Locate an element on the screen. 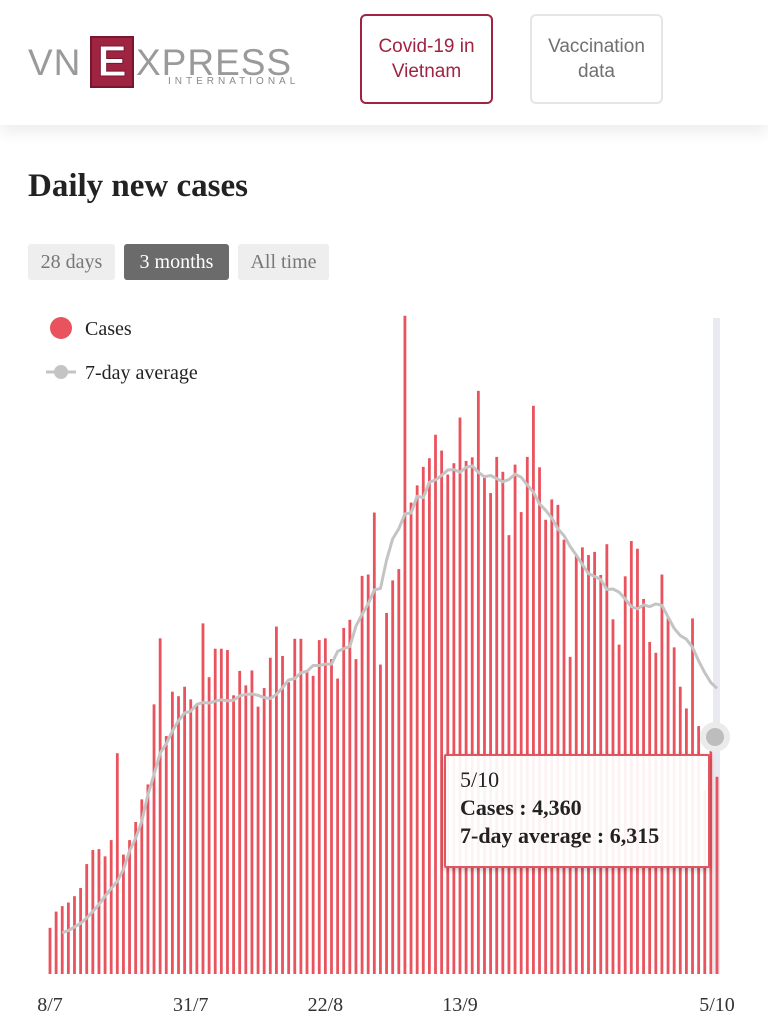 This screenshot has width=768, height=1024. covid-button-label: Covid-19 in Vietnam is located at coordinates (426, 59).